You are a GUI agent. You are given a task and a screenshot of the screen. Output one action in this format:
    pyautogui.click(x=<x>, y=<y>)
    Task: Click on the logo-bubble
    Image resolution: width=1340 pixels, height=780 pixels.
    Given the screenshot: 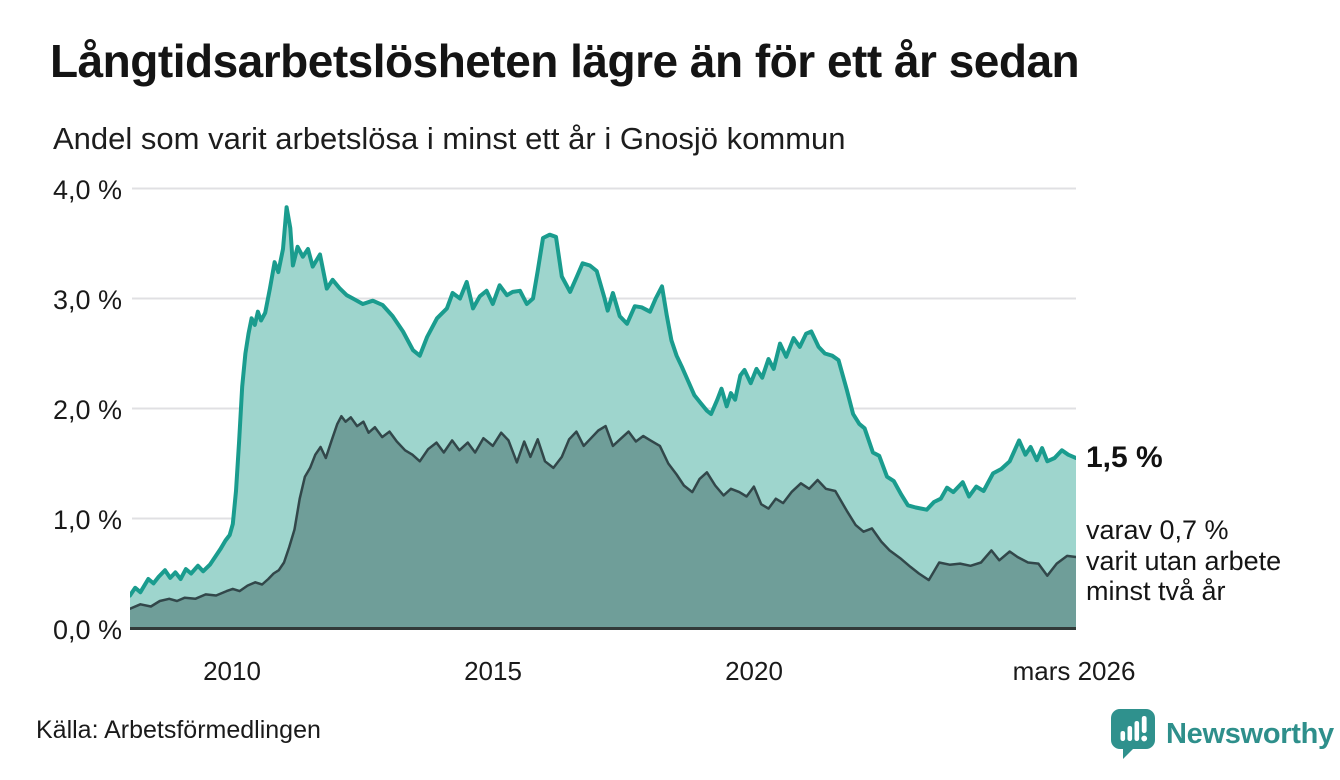 What is the action you would take?
    pyautogui.click(x=1133, y=734)
    